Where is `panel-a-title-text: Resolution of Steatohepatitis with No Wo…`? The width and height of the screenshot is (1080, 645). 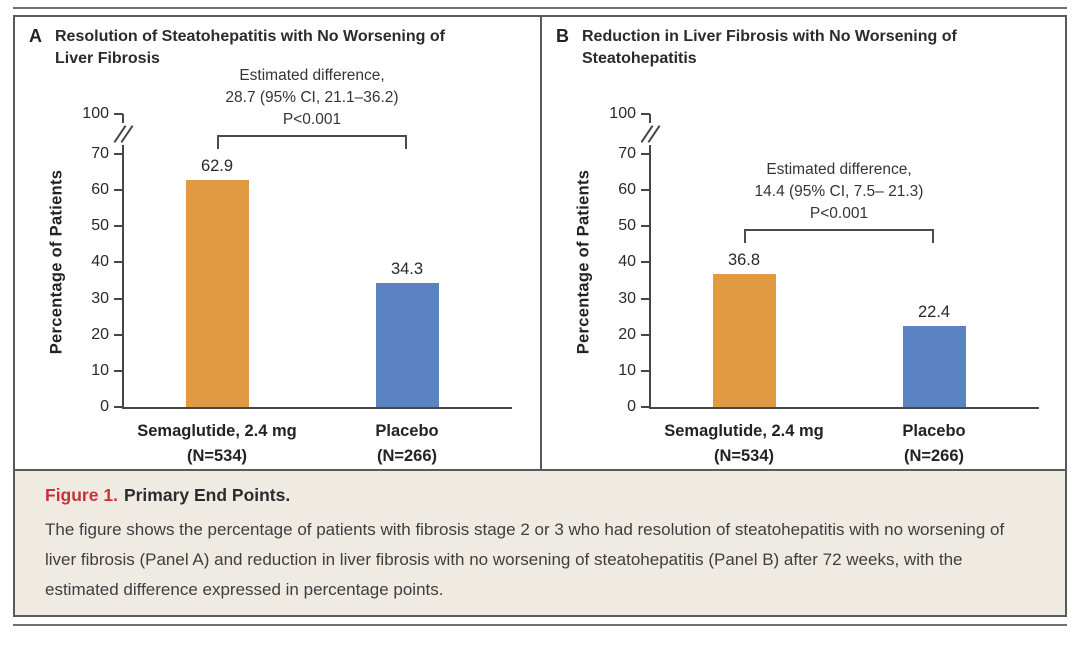
panel-a-title-text: Resolution of Steatohepatitis with No Wo… is located at coordinates (250, 47).